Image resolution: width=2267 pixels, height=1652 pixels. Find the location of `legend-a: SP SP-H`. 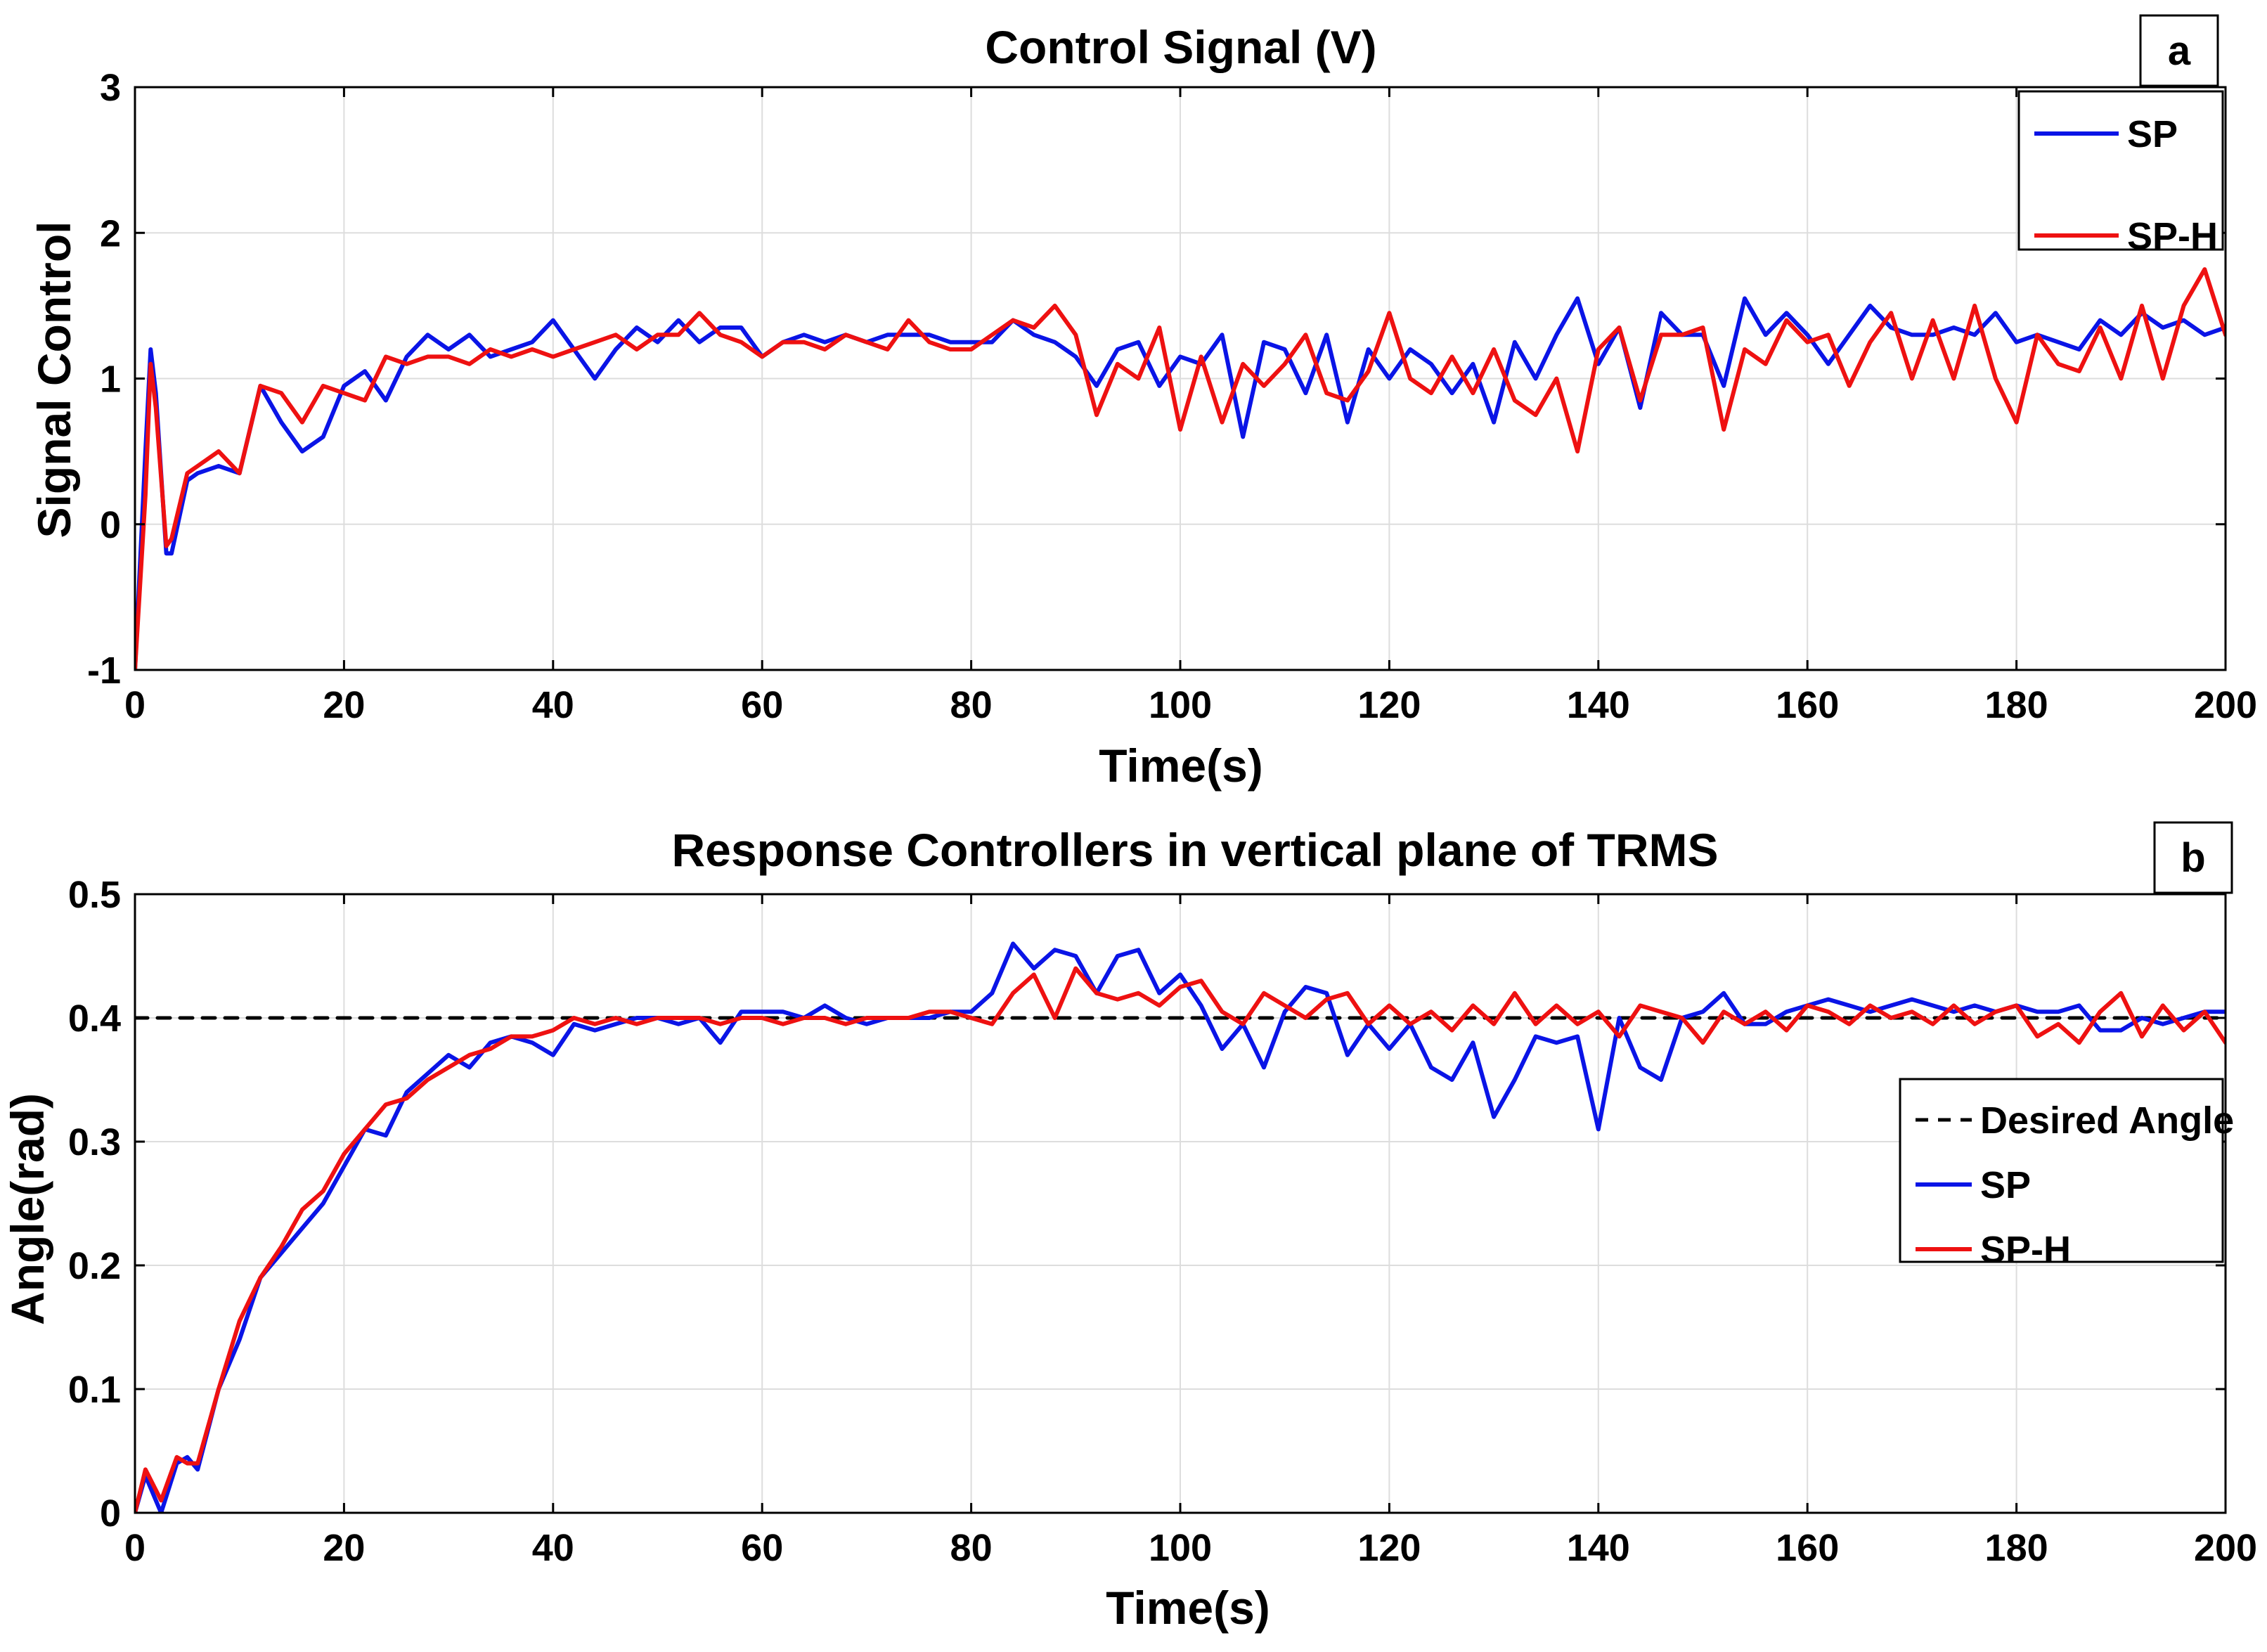

legend-a: SP SP-H is located at coordinates (2120, 173).